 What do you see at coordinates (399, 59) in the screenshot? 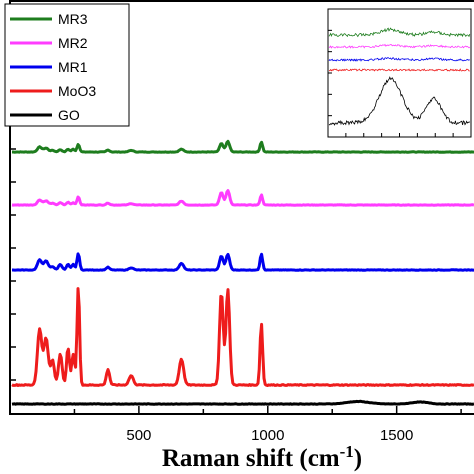
I see `inset-series-mr1` at bounding box center [399, 59].